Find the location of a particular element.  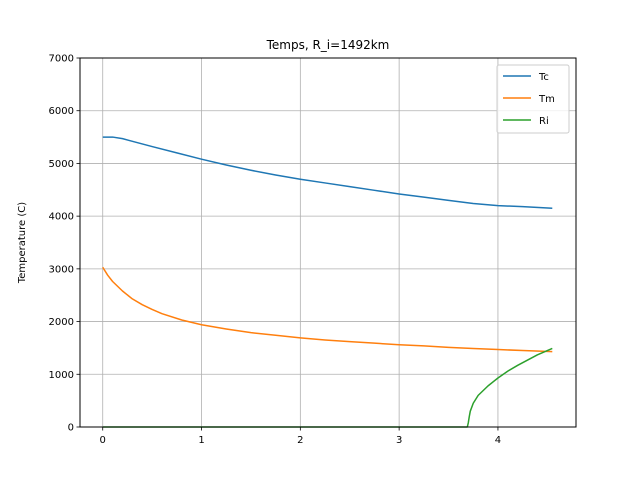

legend-label: Ri is located at coordinates (544, 121).